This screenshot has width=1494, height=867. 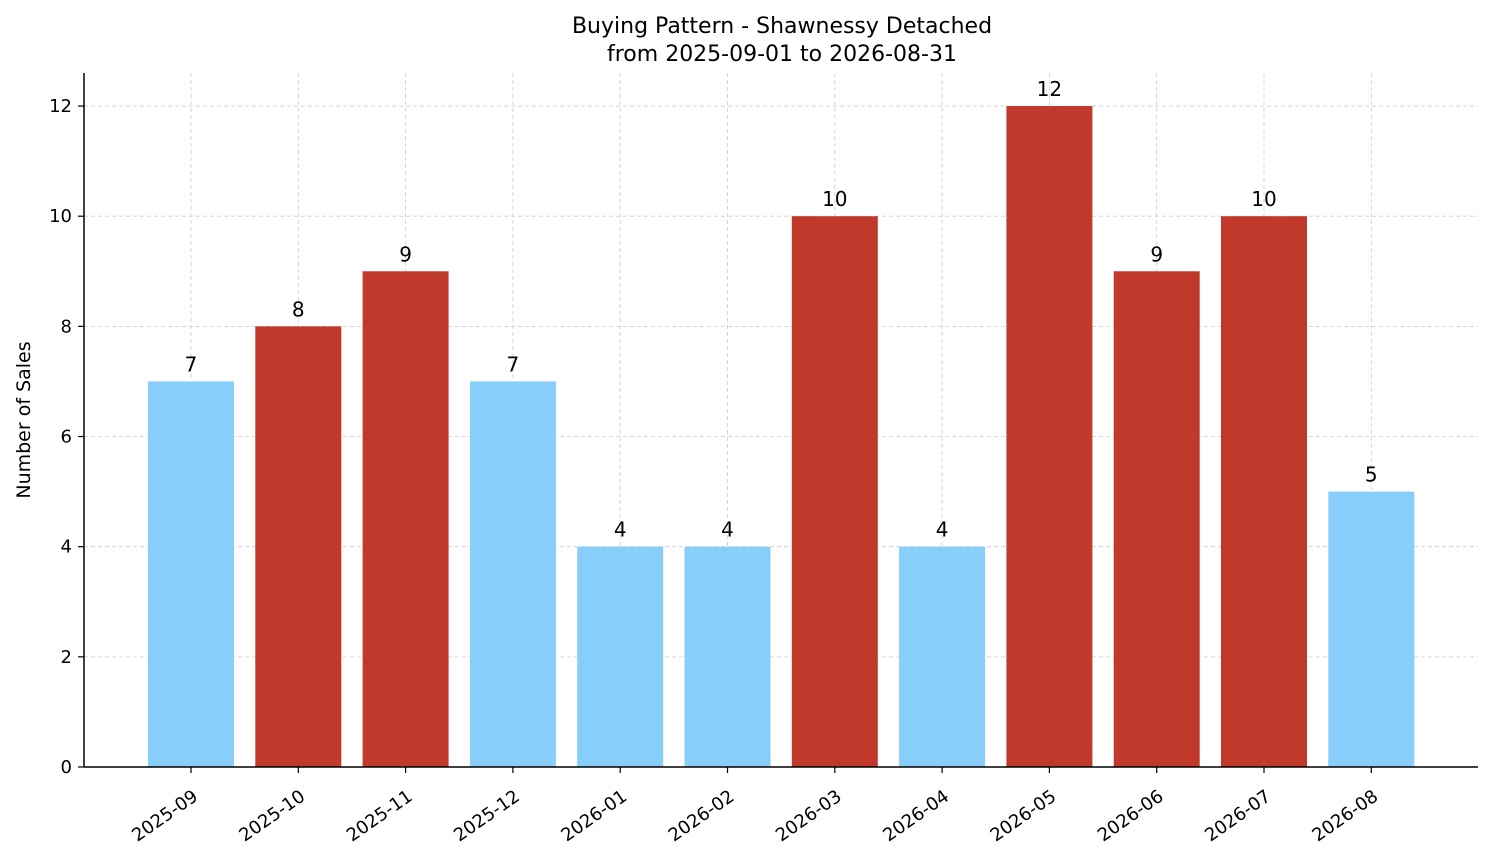 I want to click on x-tick-label: 2026-04, so click(x=916, y=816).